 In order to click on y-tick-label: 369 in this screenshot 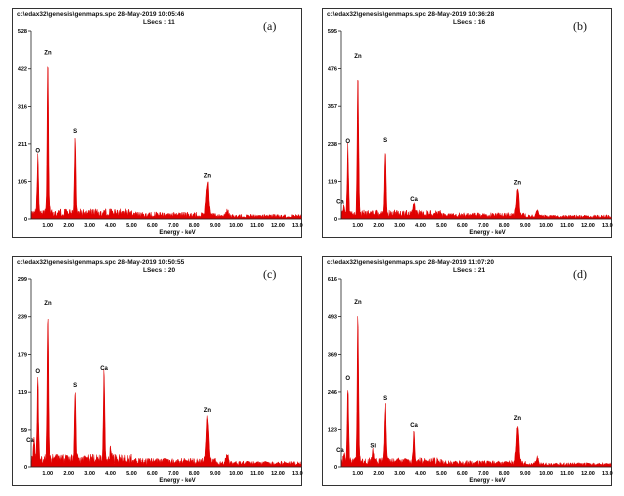, I will do `click(332, 355)`.